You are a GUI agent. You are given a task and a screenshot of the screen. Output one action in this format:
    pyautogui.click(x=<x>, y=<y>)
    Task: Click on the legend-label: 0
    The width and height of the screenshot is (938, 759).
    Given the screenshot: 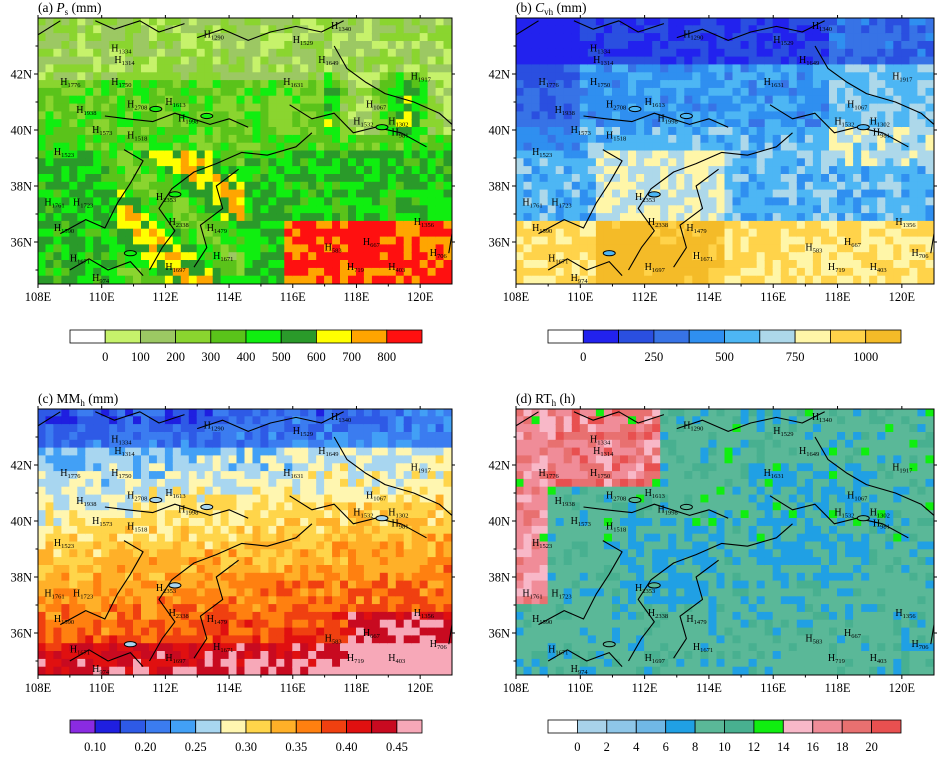 What is the action you would take?
    pyautogui.click(x=583, y=357)
    